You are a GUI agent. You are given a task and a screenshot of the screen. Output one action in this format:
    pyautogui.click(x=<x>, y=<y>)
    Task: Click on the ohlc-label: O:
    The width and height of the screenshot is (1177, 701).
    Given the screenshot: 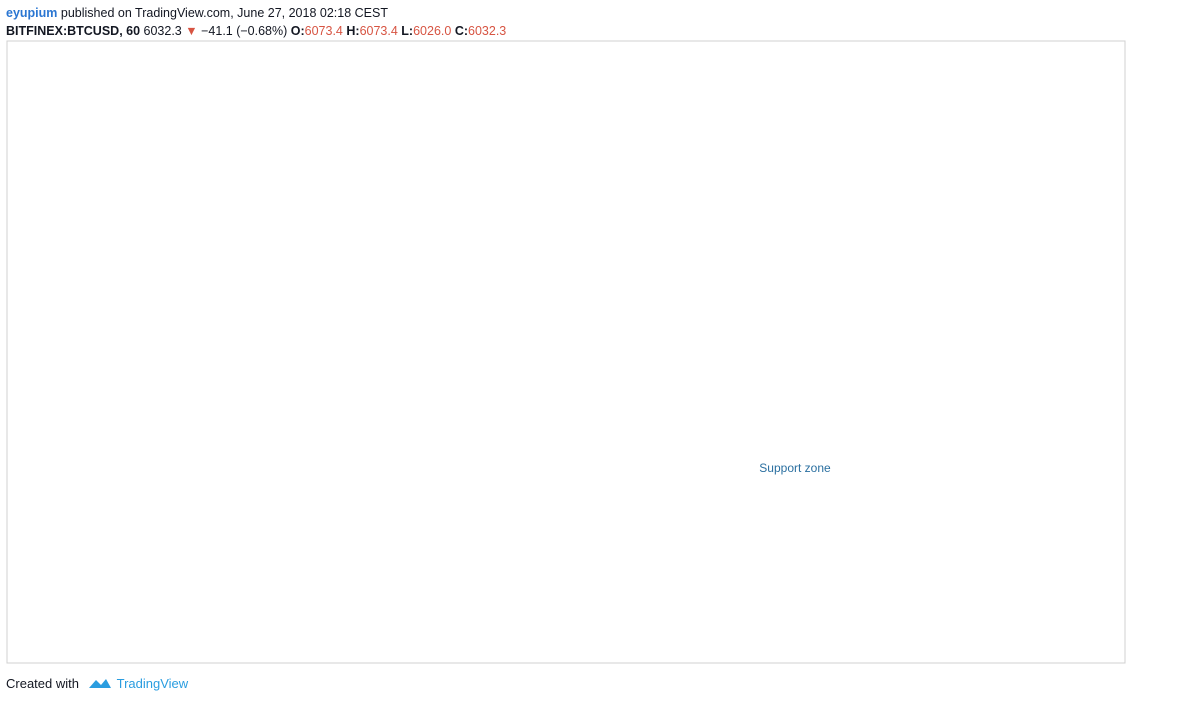 What is the action you would take?
    pyautogui.click(x=297, y=31)
    